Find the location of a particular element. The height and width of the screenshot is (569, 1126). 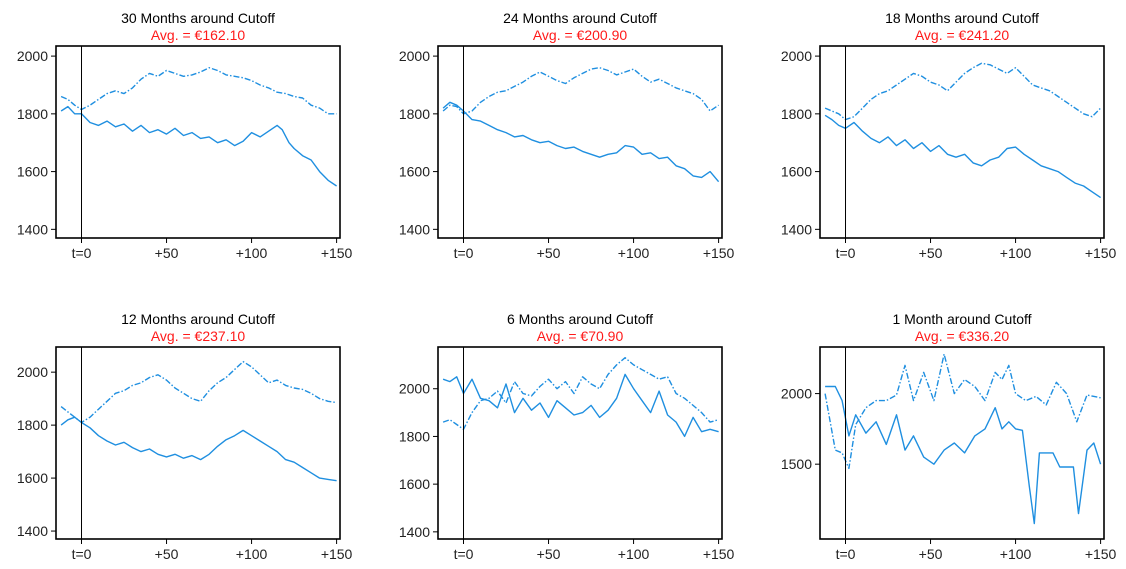

panel-subtitle: Avg. = €237.10 is located at coordinates (198, 336).